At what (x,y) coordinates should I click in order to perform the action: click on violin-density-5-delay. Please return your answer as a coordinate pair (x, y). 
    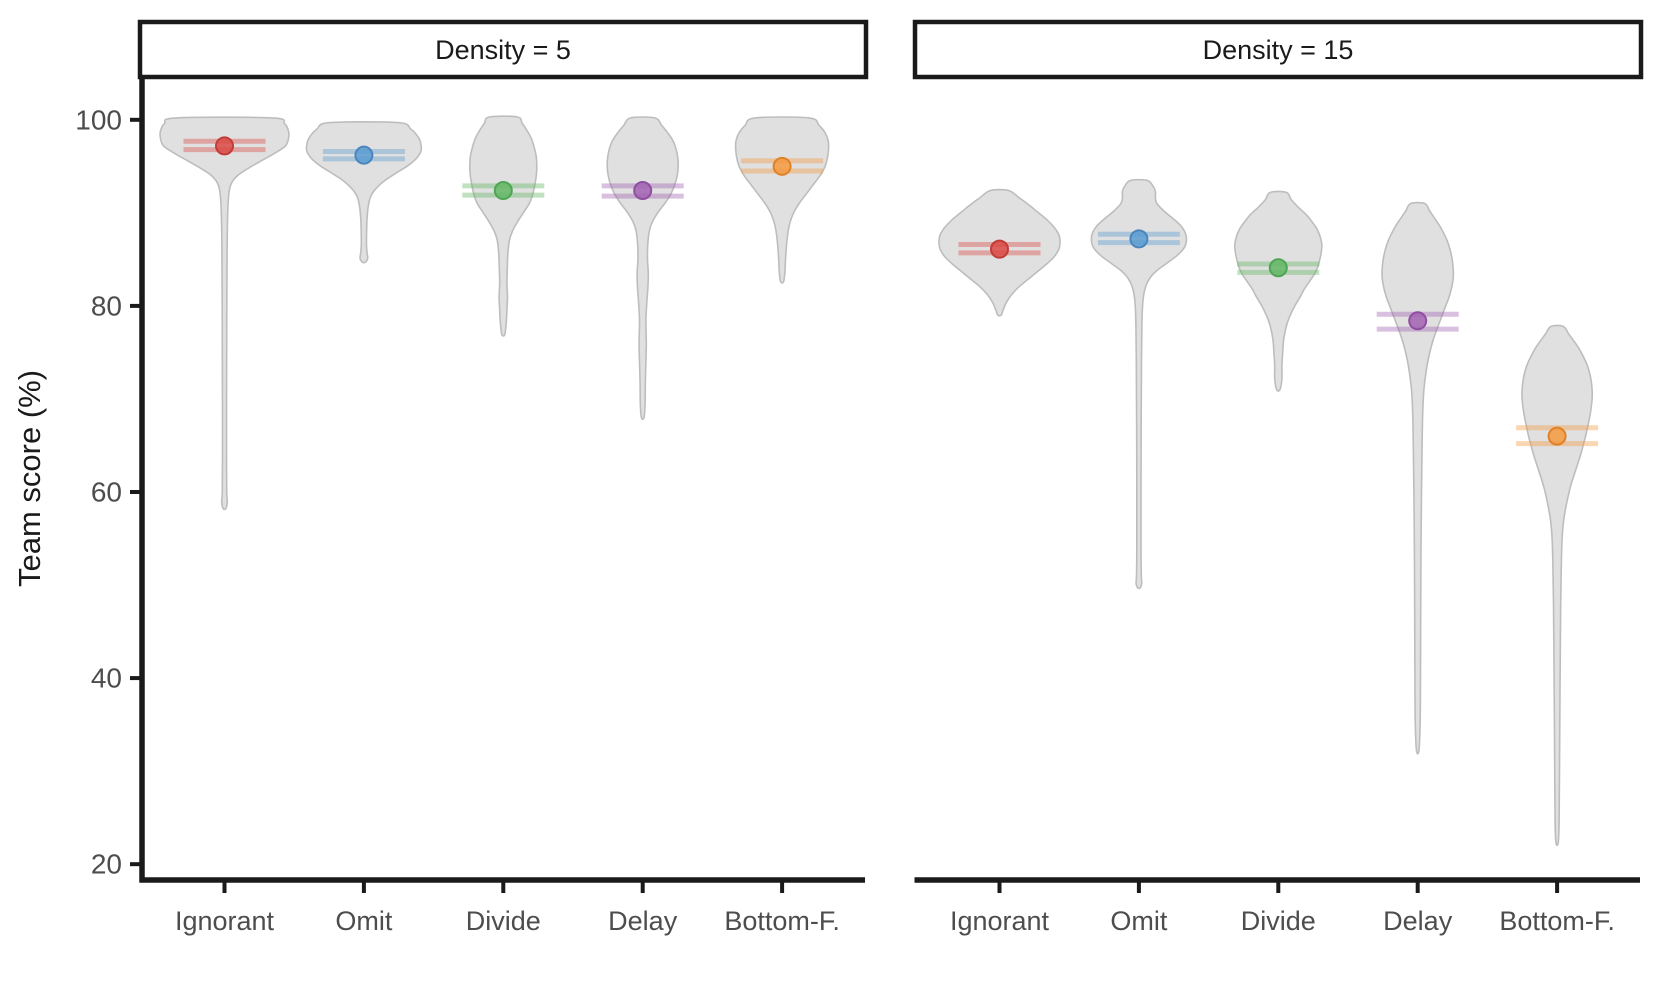
    Looking at the image, I should click on (643, 268).